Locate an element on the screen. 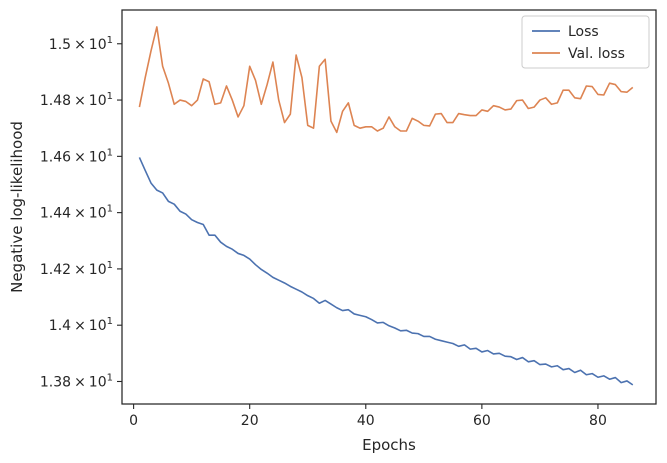 This screenshot has width=667, height=463. y-tick-mantissa: 1.46 is located at coordinates (55, 157).